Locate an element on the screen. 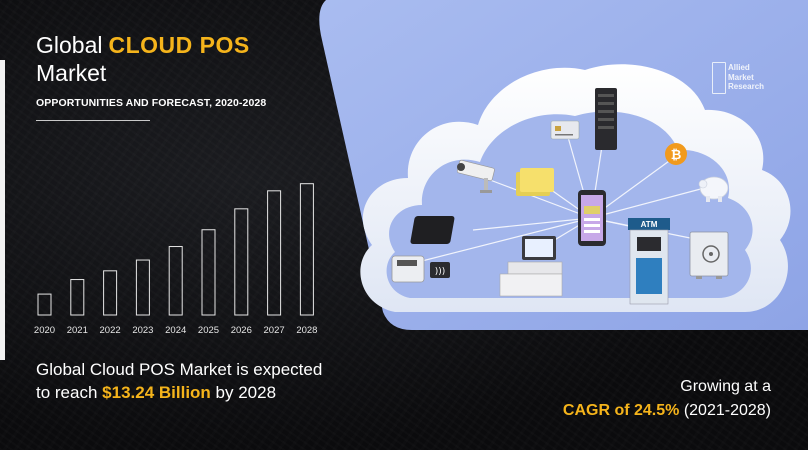 The height and width of the screenshot is (450, 808). bitcoin-icon: ₿ is located at coordinates (676, 154).